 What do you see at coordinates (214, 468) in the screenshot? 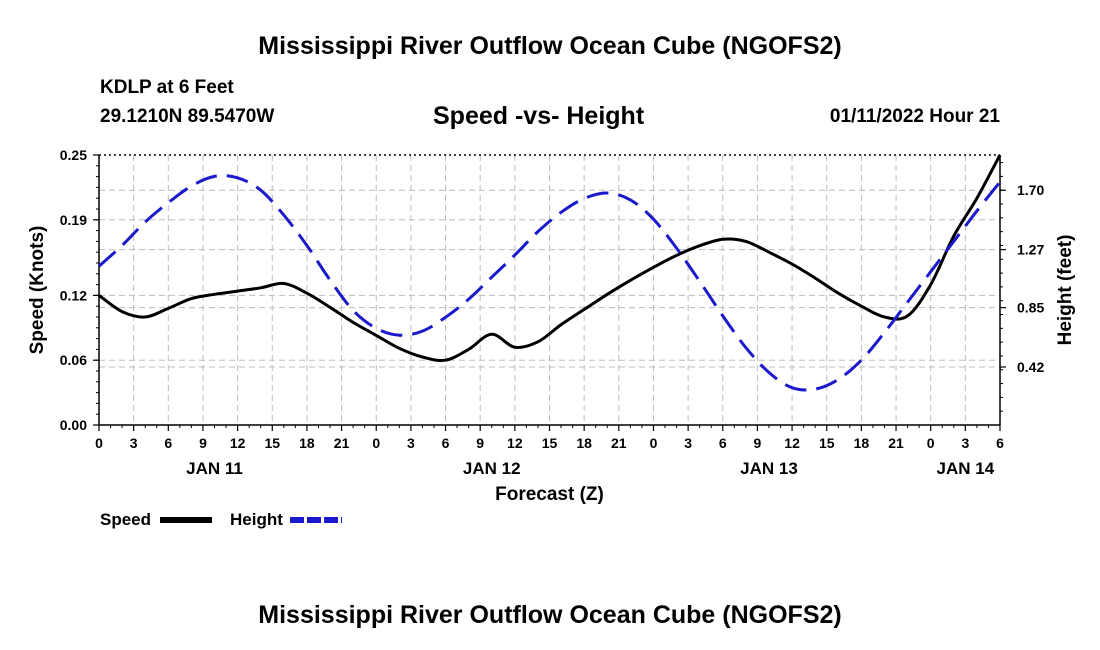
I see `x-day-label: JAN 11` at bounding box center [214, 468].